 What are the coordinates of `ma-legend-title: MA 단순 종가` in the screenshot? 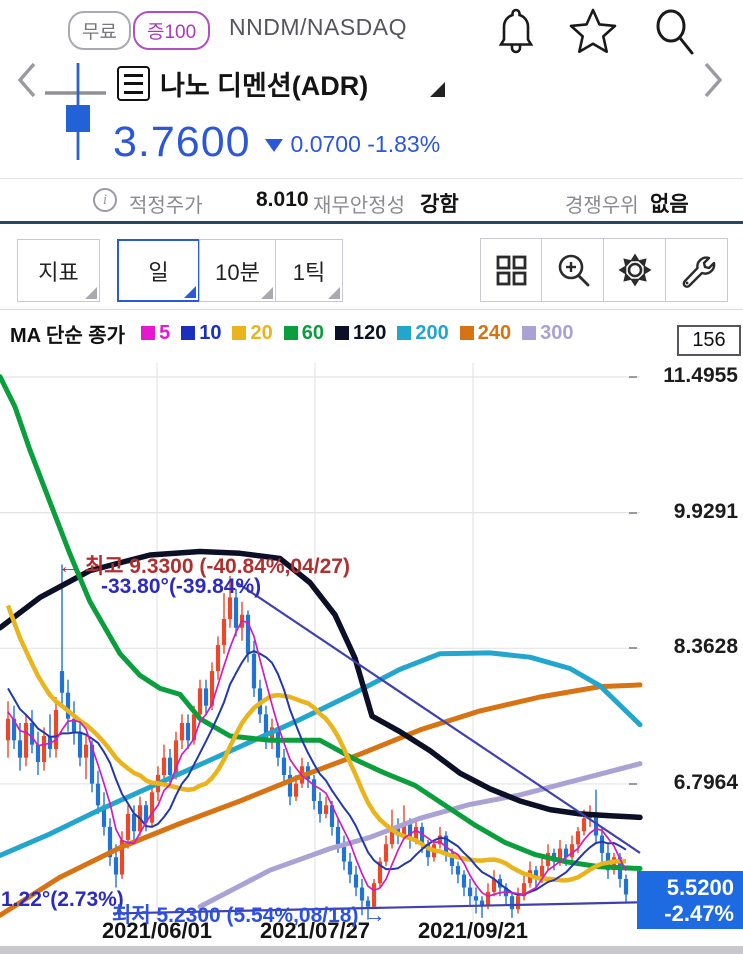 It's located at (68, 335).